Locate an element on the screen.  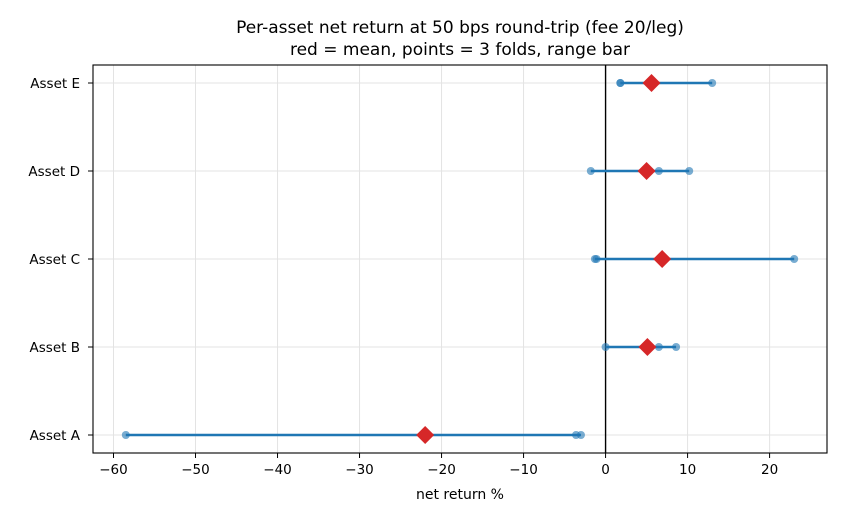
x-tick-label: −20 is located at coordinates (441, 470).